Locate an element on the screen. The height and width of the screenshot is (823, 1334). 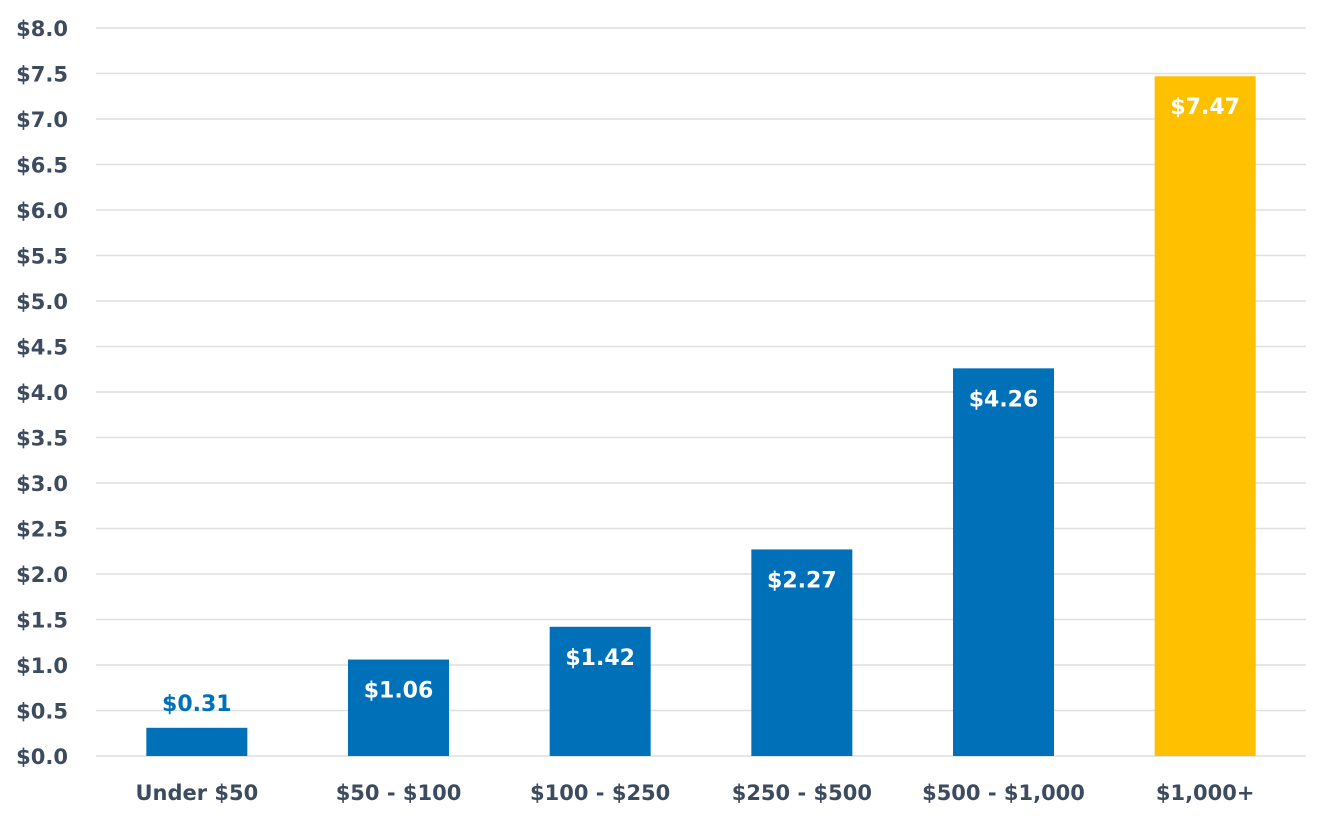
y-tick-label: $5.5 is located at coordinates (42, 257).